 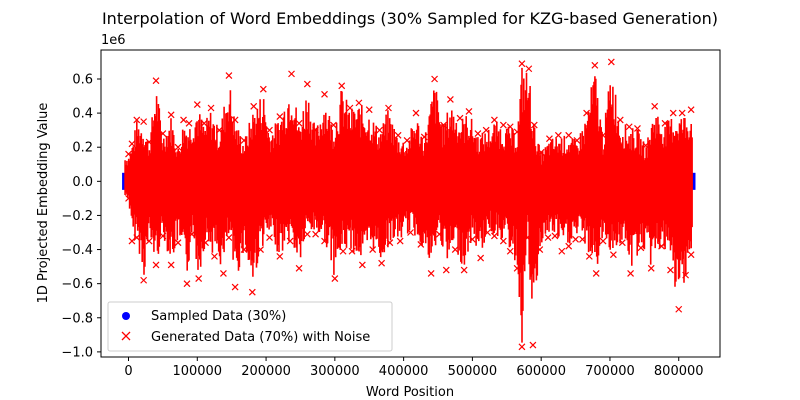 I want to click on legend-marker-generated, so click(x=126, y=336).